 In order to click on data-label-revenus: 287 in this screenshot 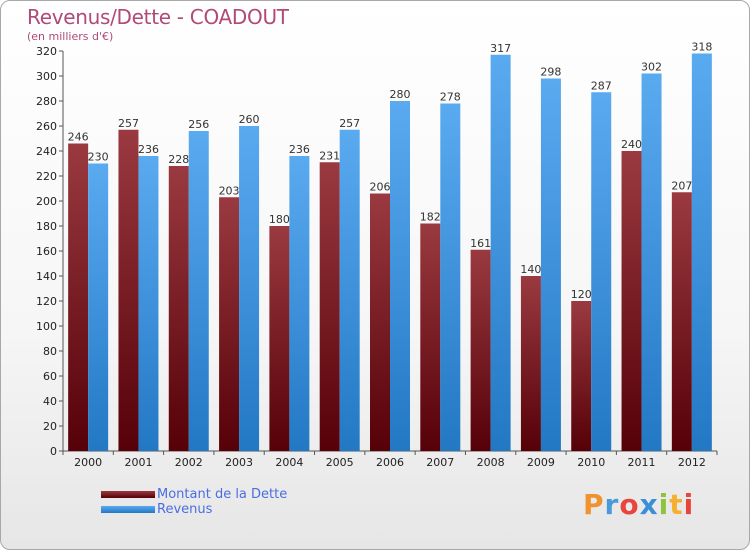, I will do `click(601, 85)`.